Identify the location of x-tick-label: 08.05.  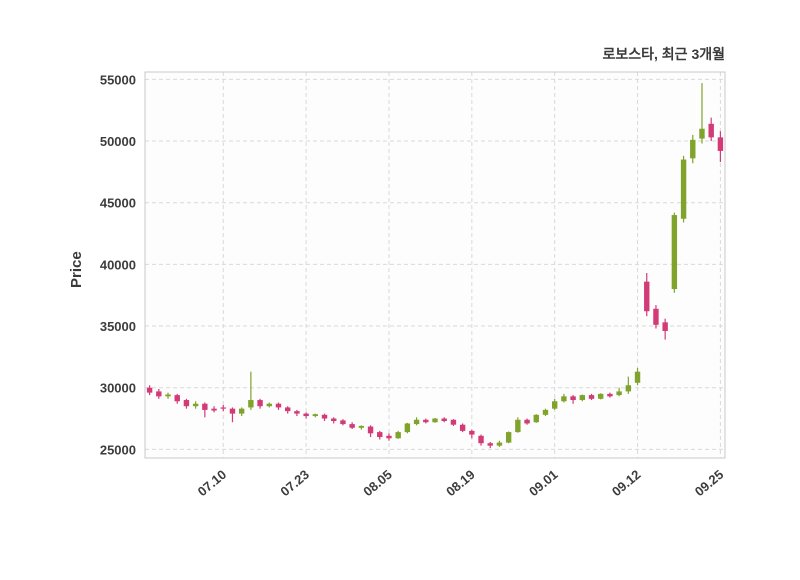
(377, 483).